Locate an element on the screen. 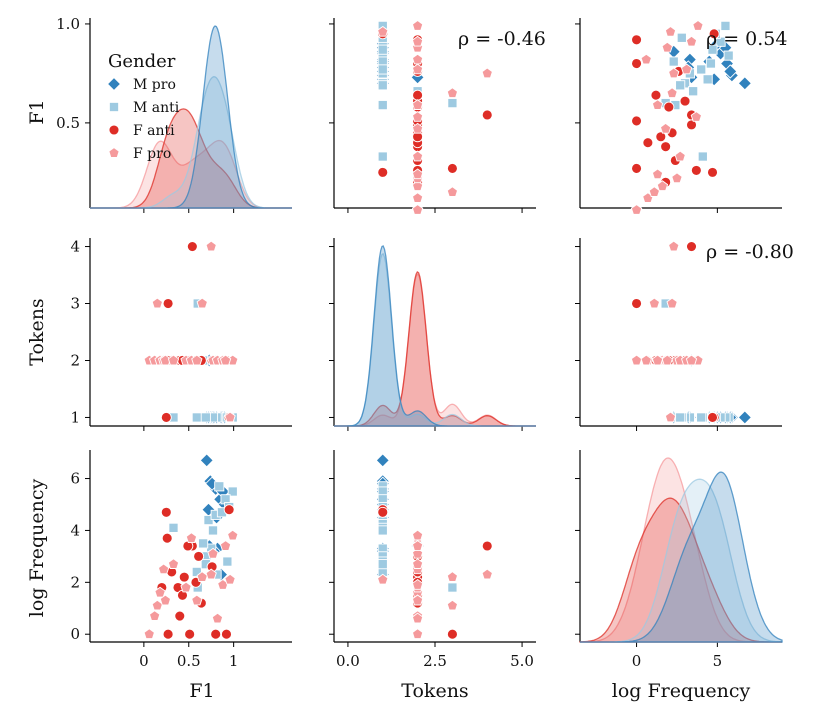 The height and width of the screenshot is (722, 831). y-tick-label: 1.0 is located at coordinates (68, 24).